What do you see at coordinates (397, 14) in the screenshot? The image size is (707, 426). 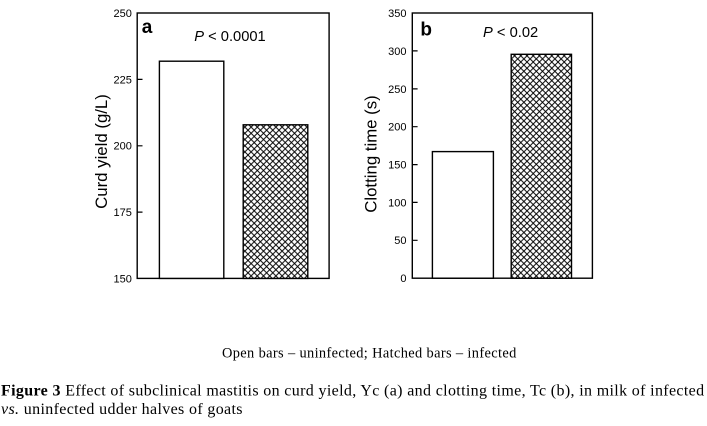 I see `svg-text: 350` at bounding box center [397, 14].